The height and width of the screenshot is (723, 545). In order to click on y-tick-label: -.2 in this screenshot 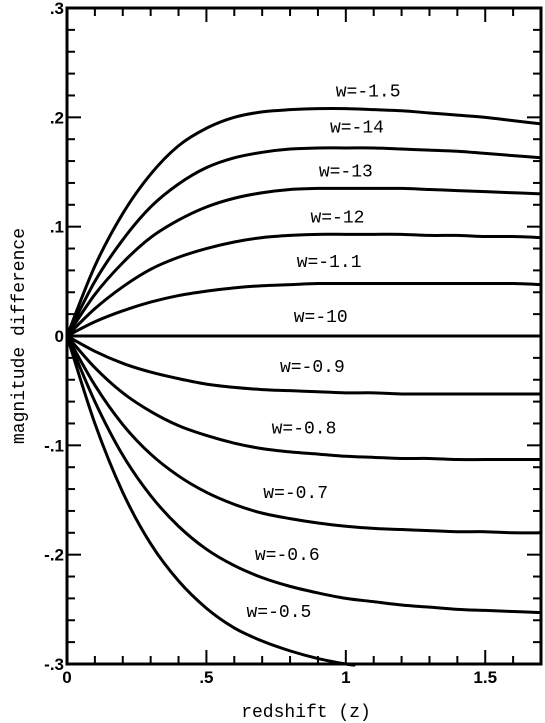, I will do `click(54, 555)`.